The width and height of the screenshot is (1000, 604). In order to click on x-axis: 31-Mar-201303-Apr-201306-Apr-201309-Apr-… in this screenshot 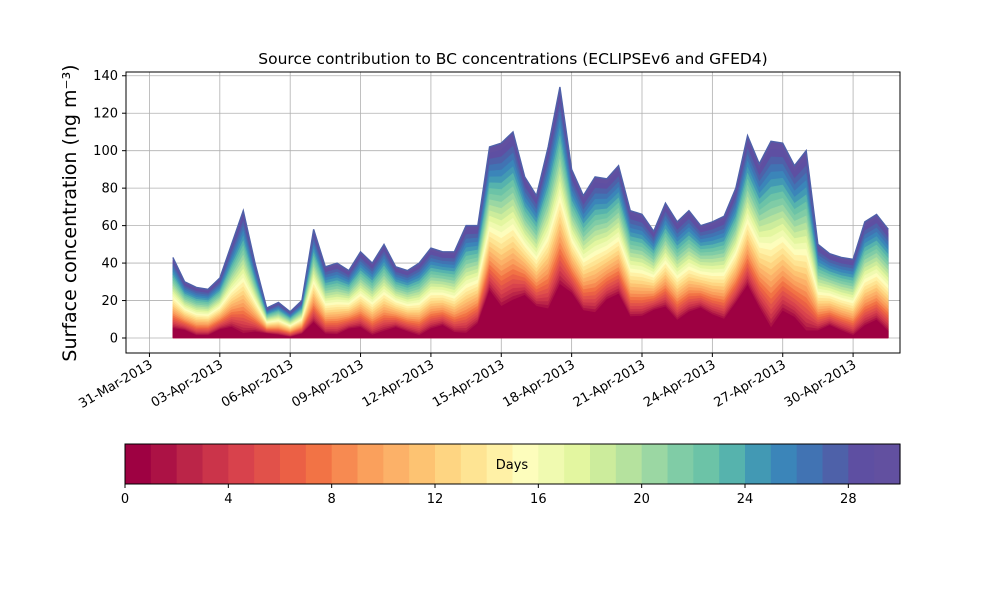, I will do `click(467, 382)`.